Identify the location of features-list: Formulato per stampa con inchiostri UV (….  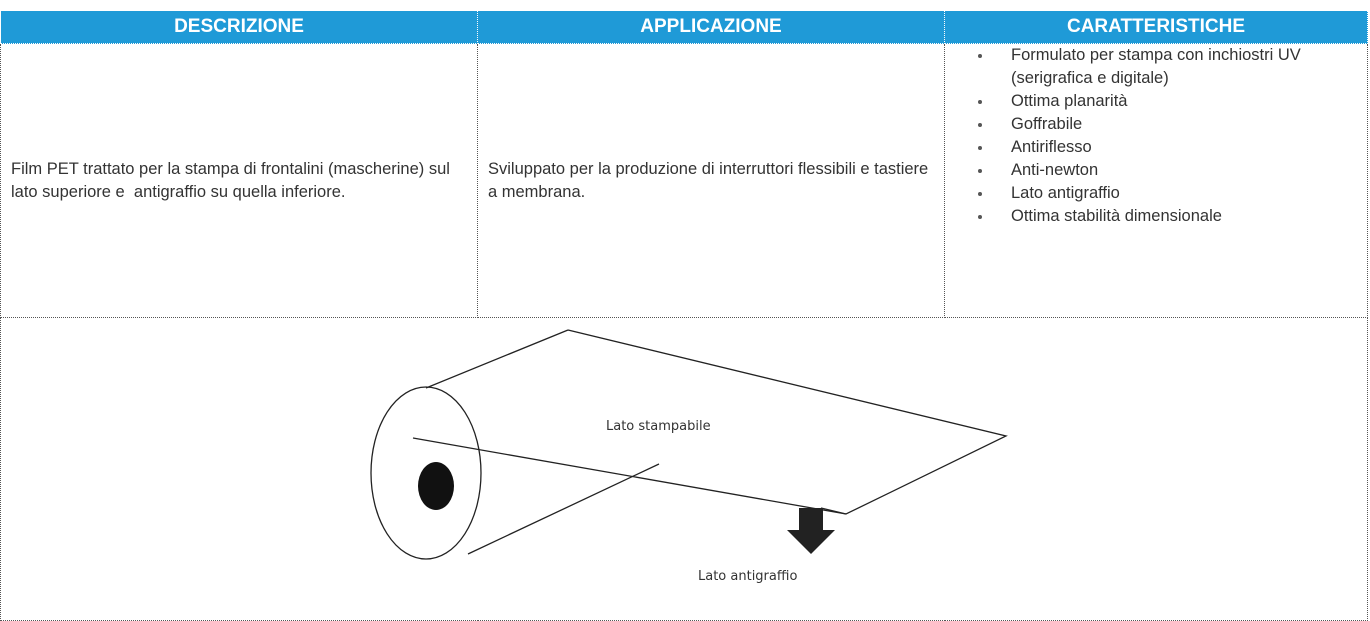
(1156, 136).